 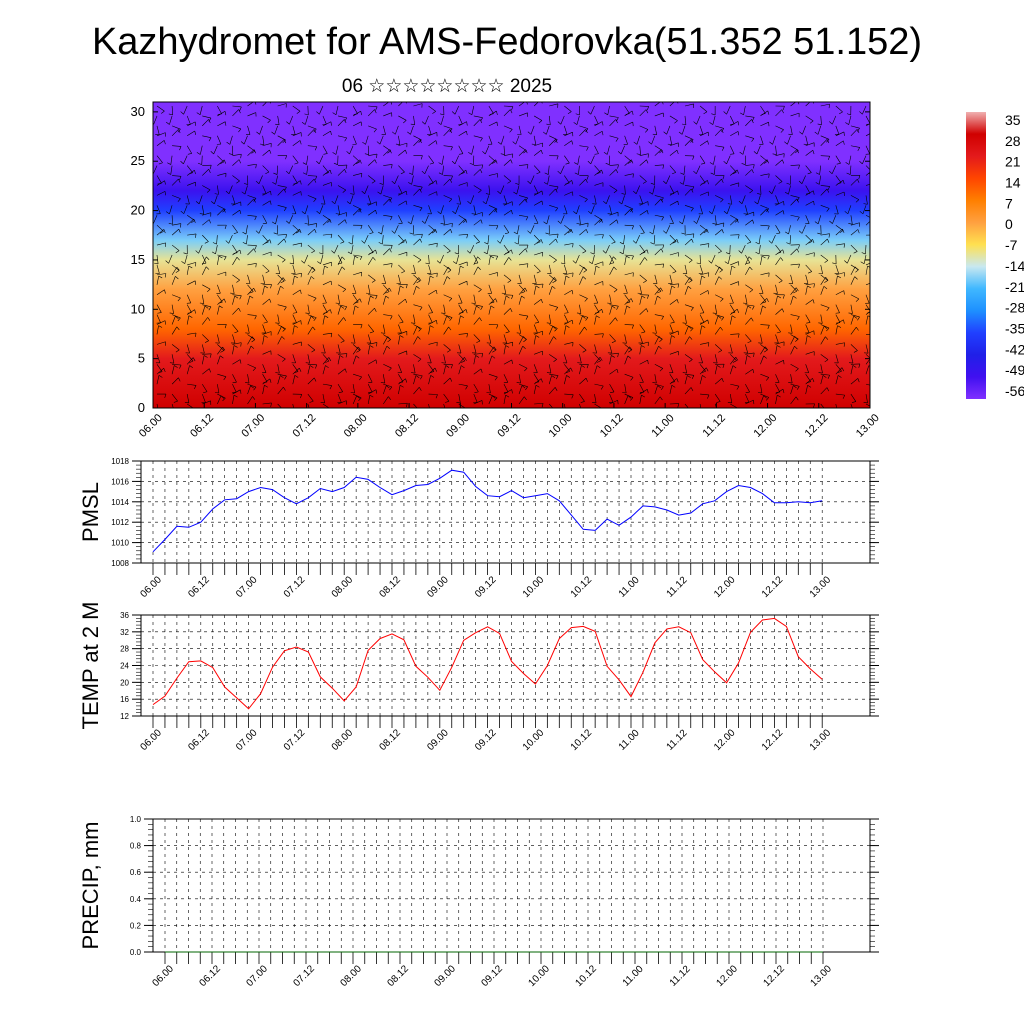 I want to click on x-tick-label: 06.12, so click(x=202, y=426).